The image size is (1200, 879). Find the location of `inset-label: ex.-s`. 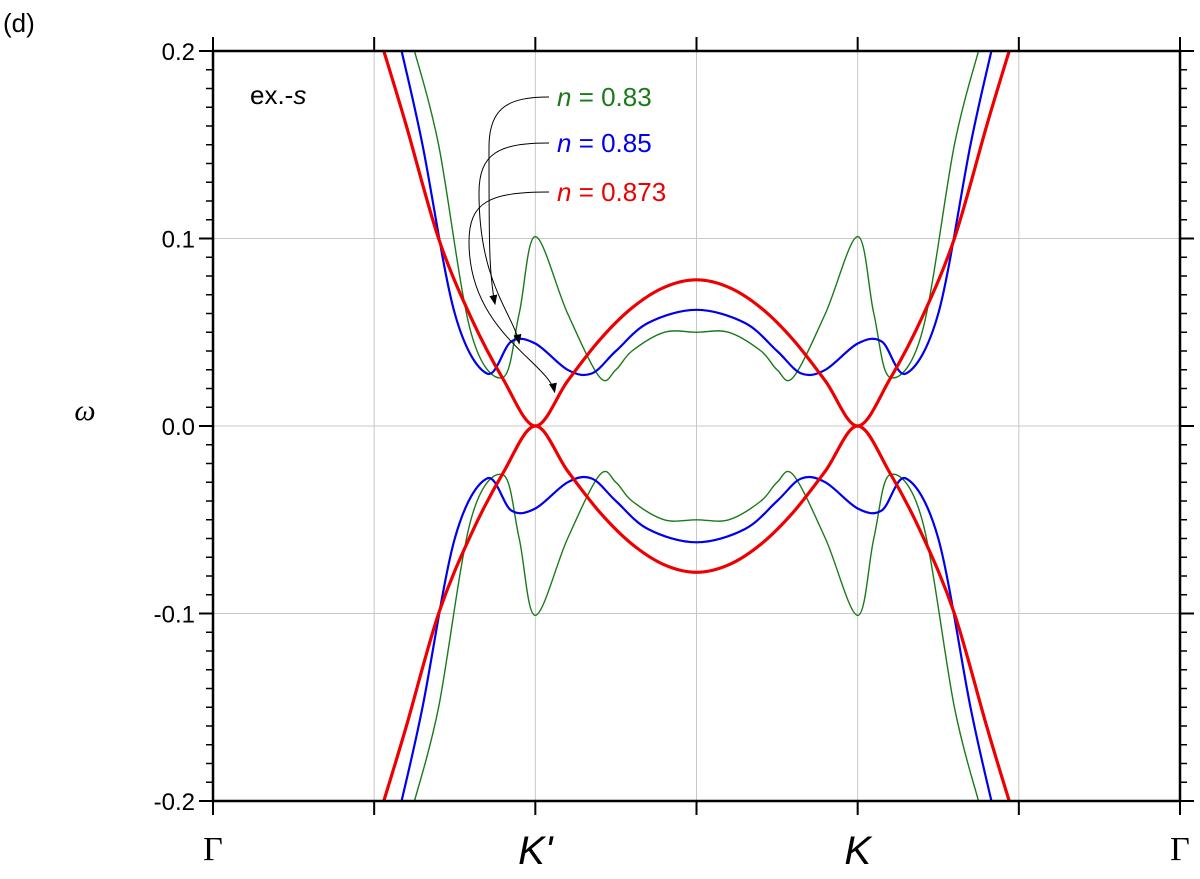

inset-label: ex.-s is located at coordinates (278, 95).